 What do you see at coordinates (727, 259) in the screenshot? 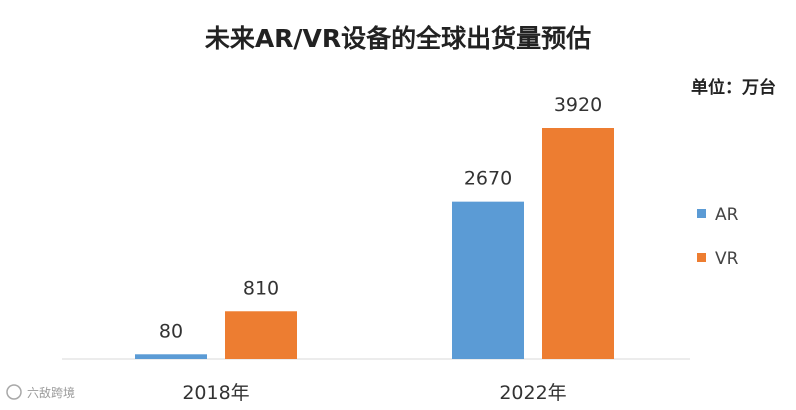
I see `legend-label-vr: VR` at bounding box center [727, 259].